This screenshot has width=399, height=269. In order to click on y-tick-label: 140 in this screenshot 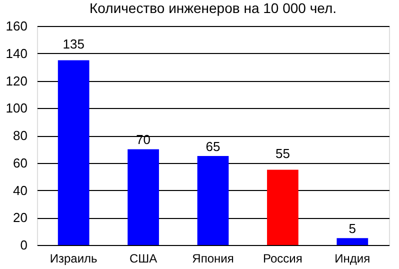, I will do `click(17, 53)`.